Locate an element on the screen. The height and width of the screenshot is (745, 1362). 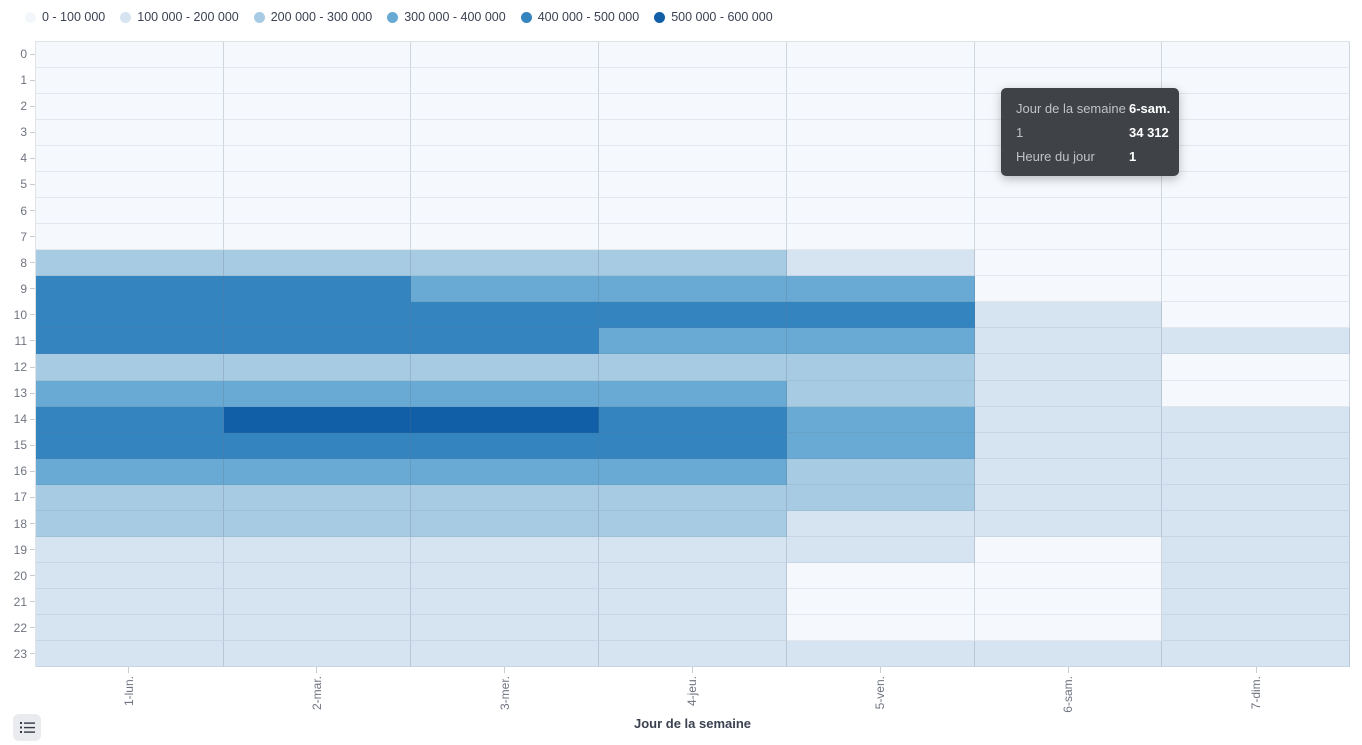
legend-item: 0 - 100 000 is located at coordinates (65, 17).